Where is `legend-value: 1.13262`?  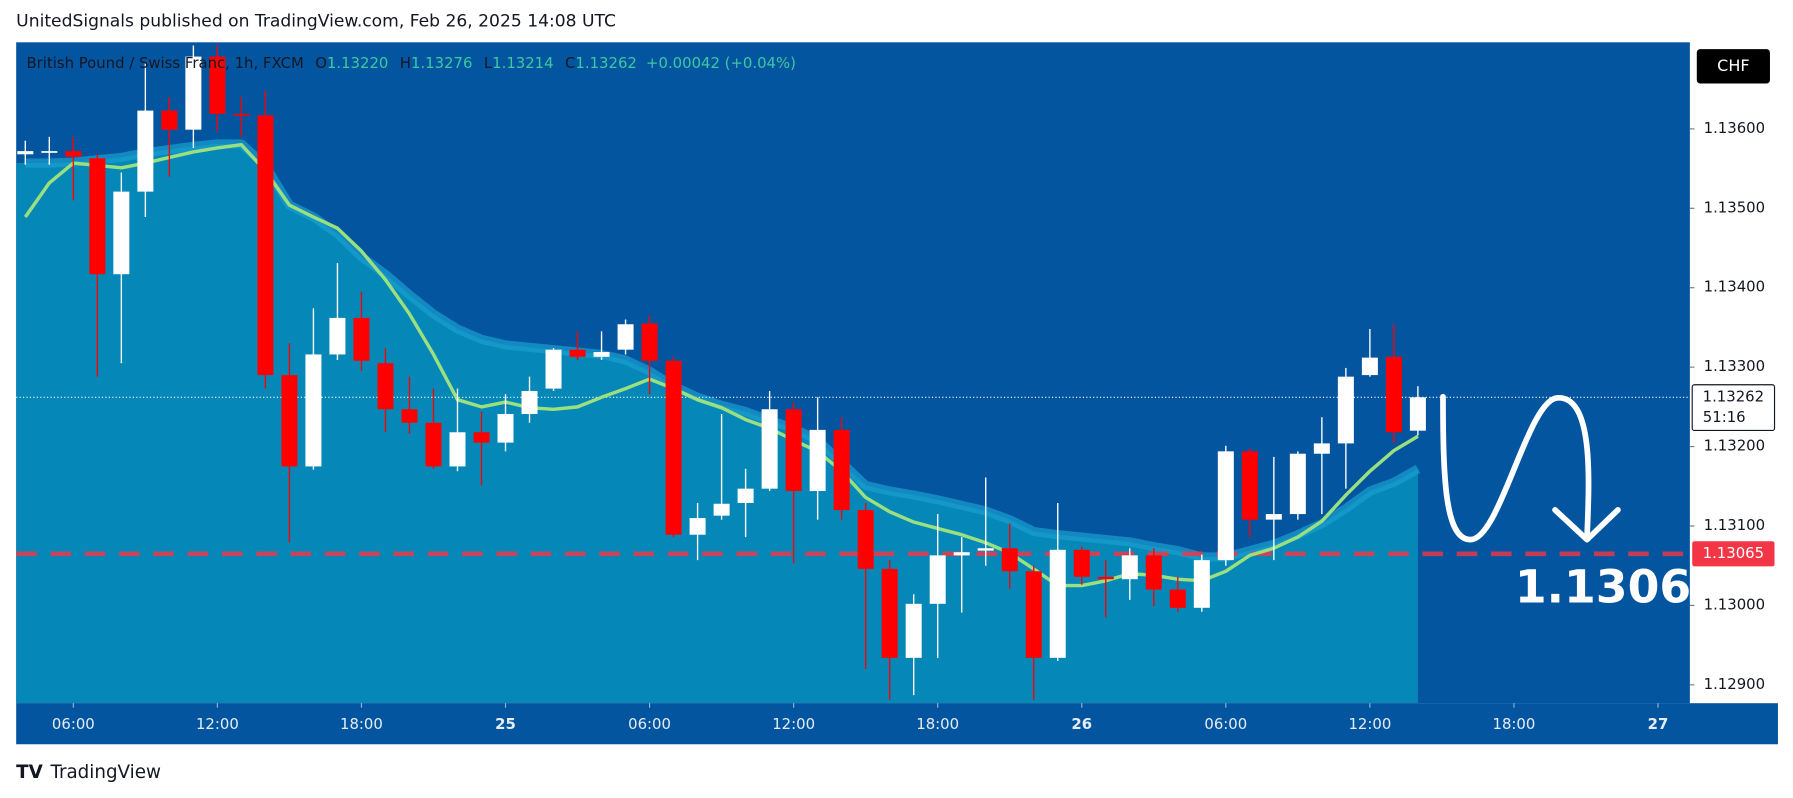 legend-value: 1.13262 is located at coordinates (605, 63).